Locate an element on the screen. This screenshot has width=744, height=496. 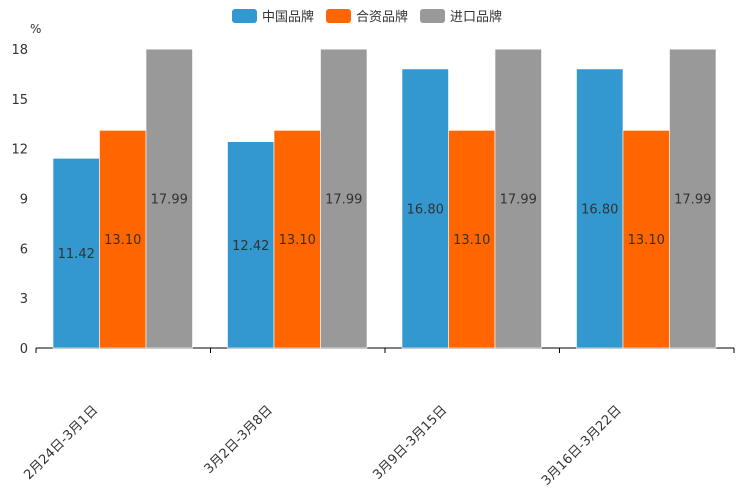
legend-item-china: 中国品牌 is located at coordinates (273, 15).